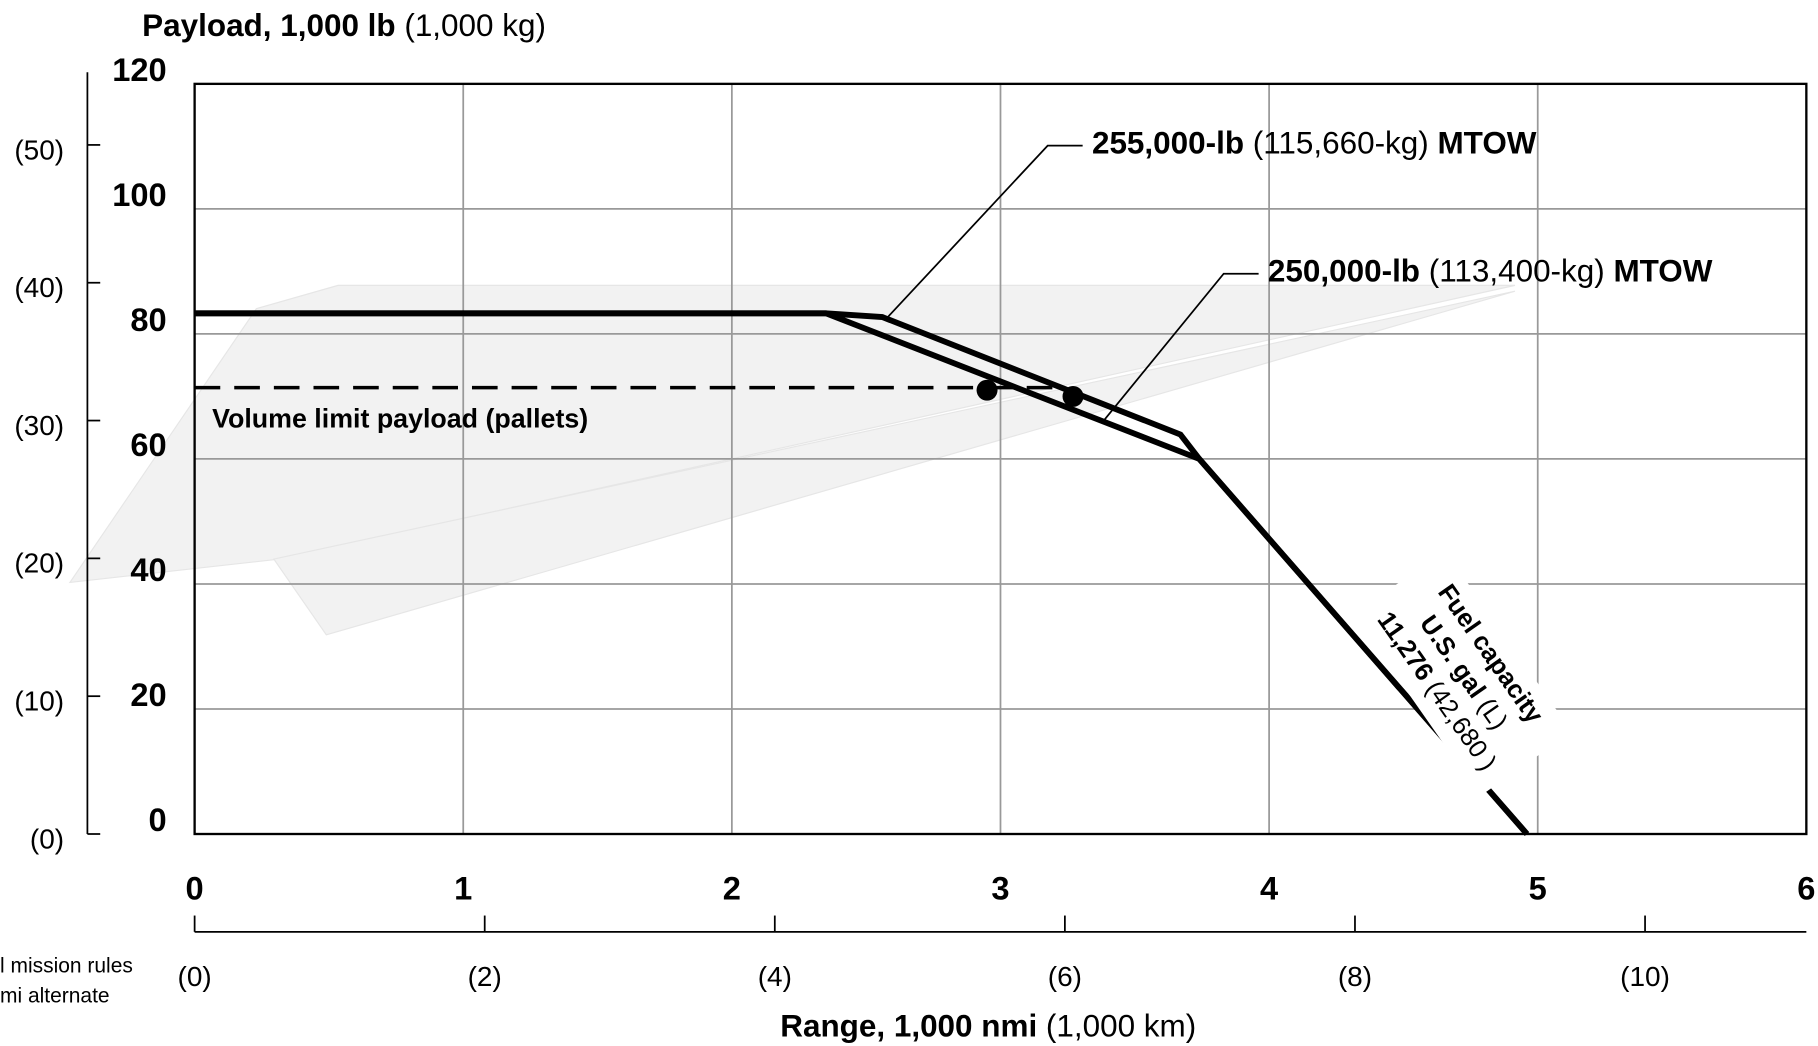 The width and height of the screenshot is (1818, 1046). I want to click on x-tick-label: 2, so click(732, 888).